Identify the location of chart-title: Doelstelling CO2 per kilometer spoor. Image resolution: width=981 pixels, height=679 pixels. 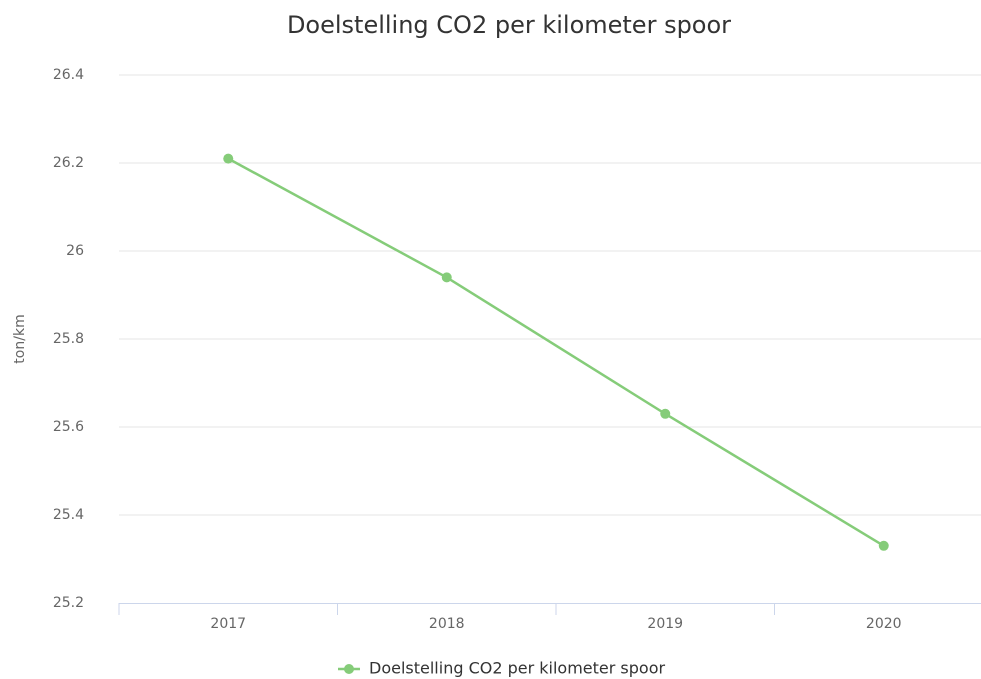
(509, 25).